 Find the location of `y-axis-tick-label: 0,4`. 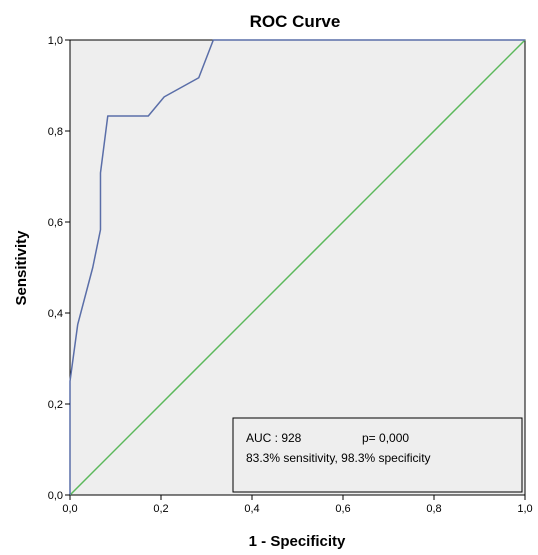

y-axis-tick-label: 0,4 is located at coordinates (55, 314).